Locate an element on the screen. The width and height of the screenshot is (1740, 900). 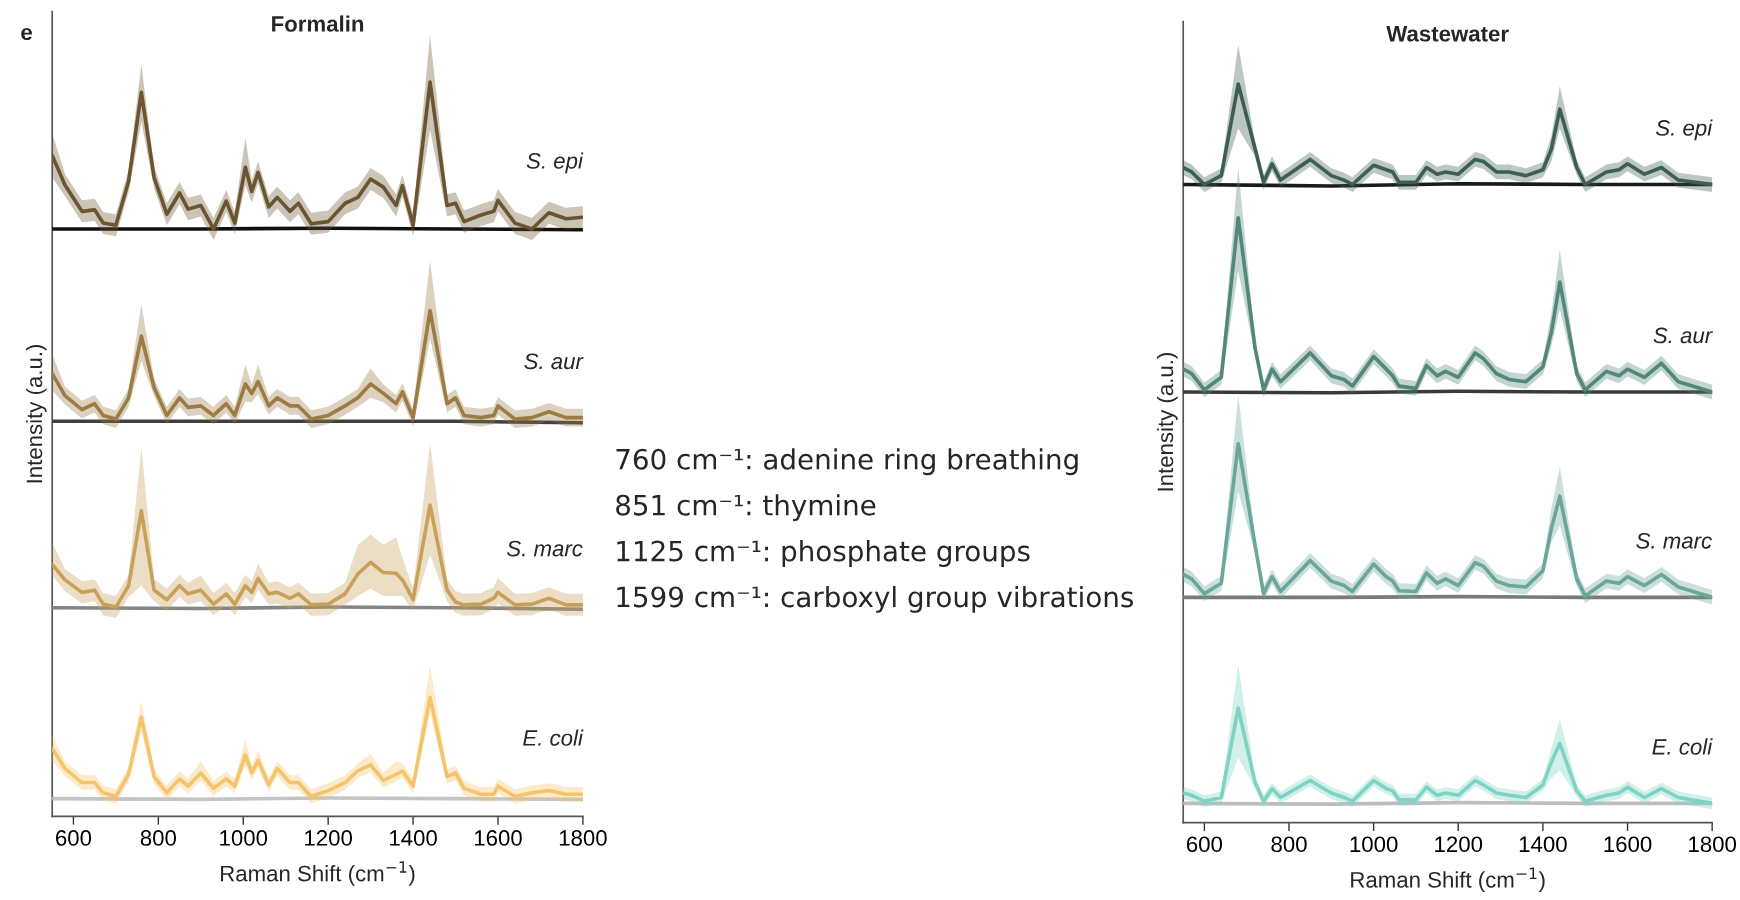
text: 760 cm⁻¹: adenine ring breathing is located at coordinates (847, 462).